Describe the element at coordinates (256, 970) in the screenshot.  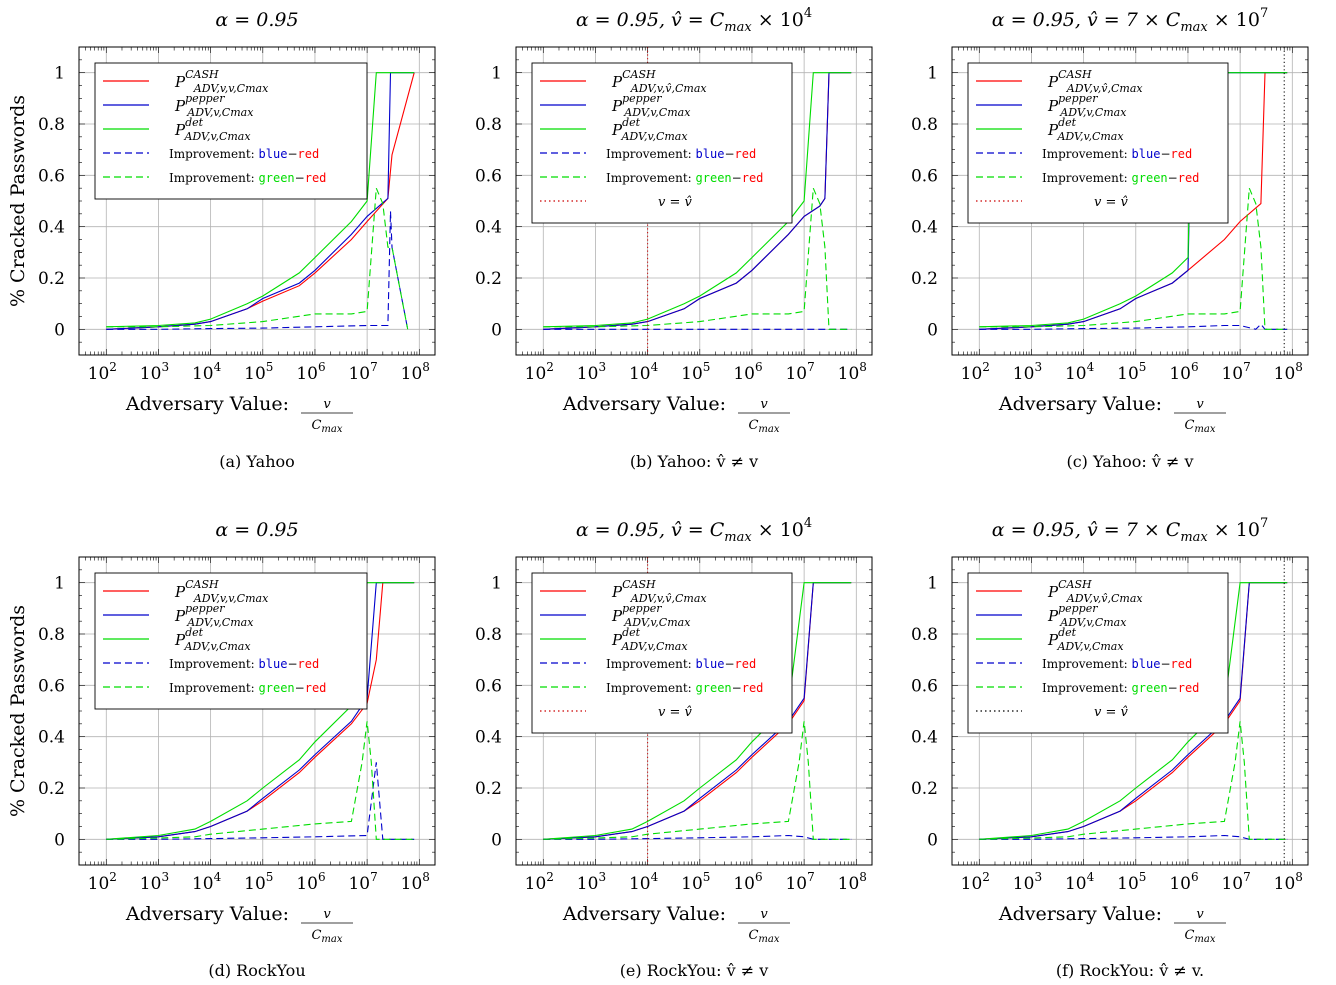
I see `subfigure-caption: (d) RockYou` at that location.